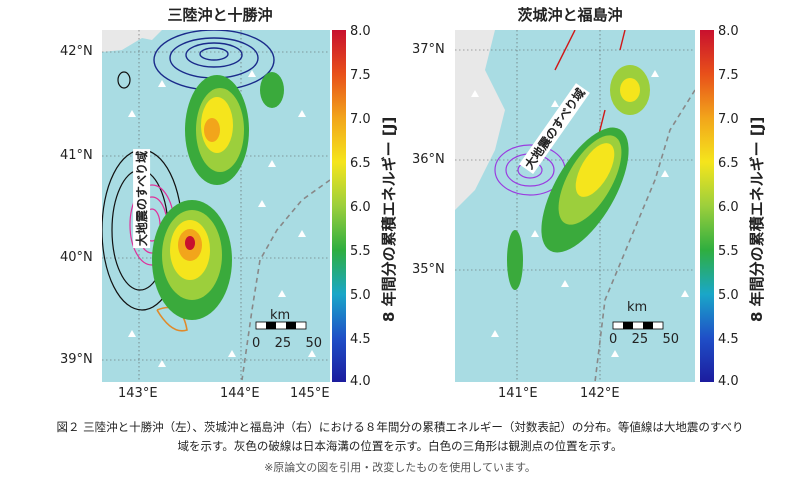 The height and width of the screenshot is (478, 800). What do you see at coordinates (76, 257) in the screenshot?
I see `lat-tick: 40°N` at bounding box center [76, 257].